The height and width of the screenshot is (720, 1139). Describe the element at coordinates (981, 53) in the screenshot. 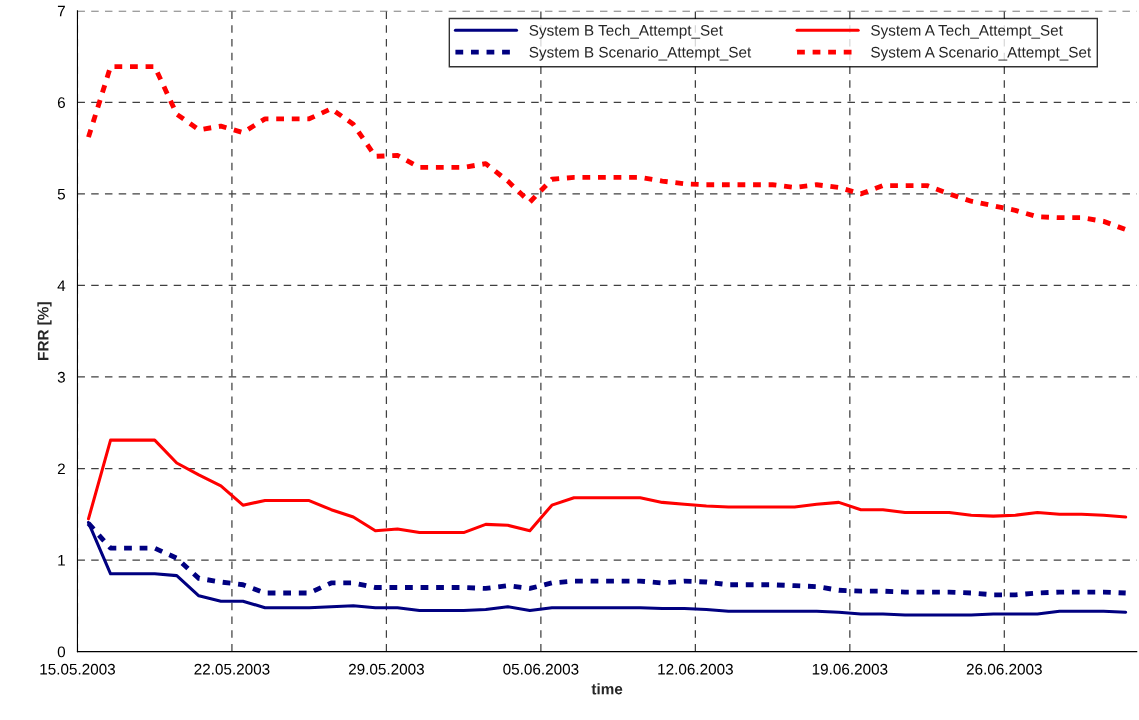

I see `legend-label: System A Scenario_Attempt_Set` at that location.